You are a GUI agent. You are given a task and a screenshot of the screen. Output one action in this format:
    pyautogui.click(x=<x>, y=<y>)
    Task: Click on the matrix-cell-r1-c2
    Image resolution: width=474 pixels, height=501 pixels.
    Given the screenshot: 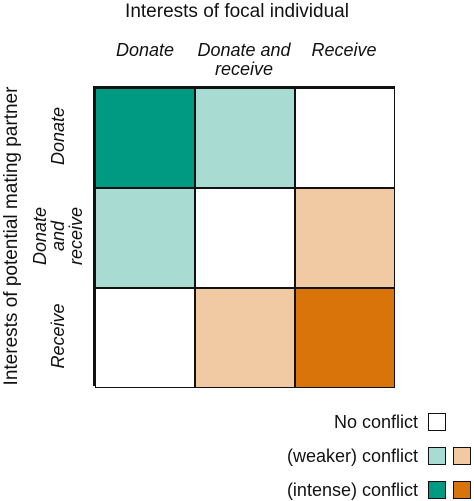 What is the action you would take?
    pyautogui.click(x=245, y=138)
    